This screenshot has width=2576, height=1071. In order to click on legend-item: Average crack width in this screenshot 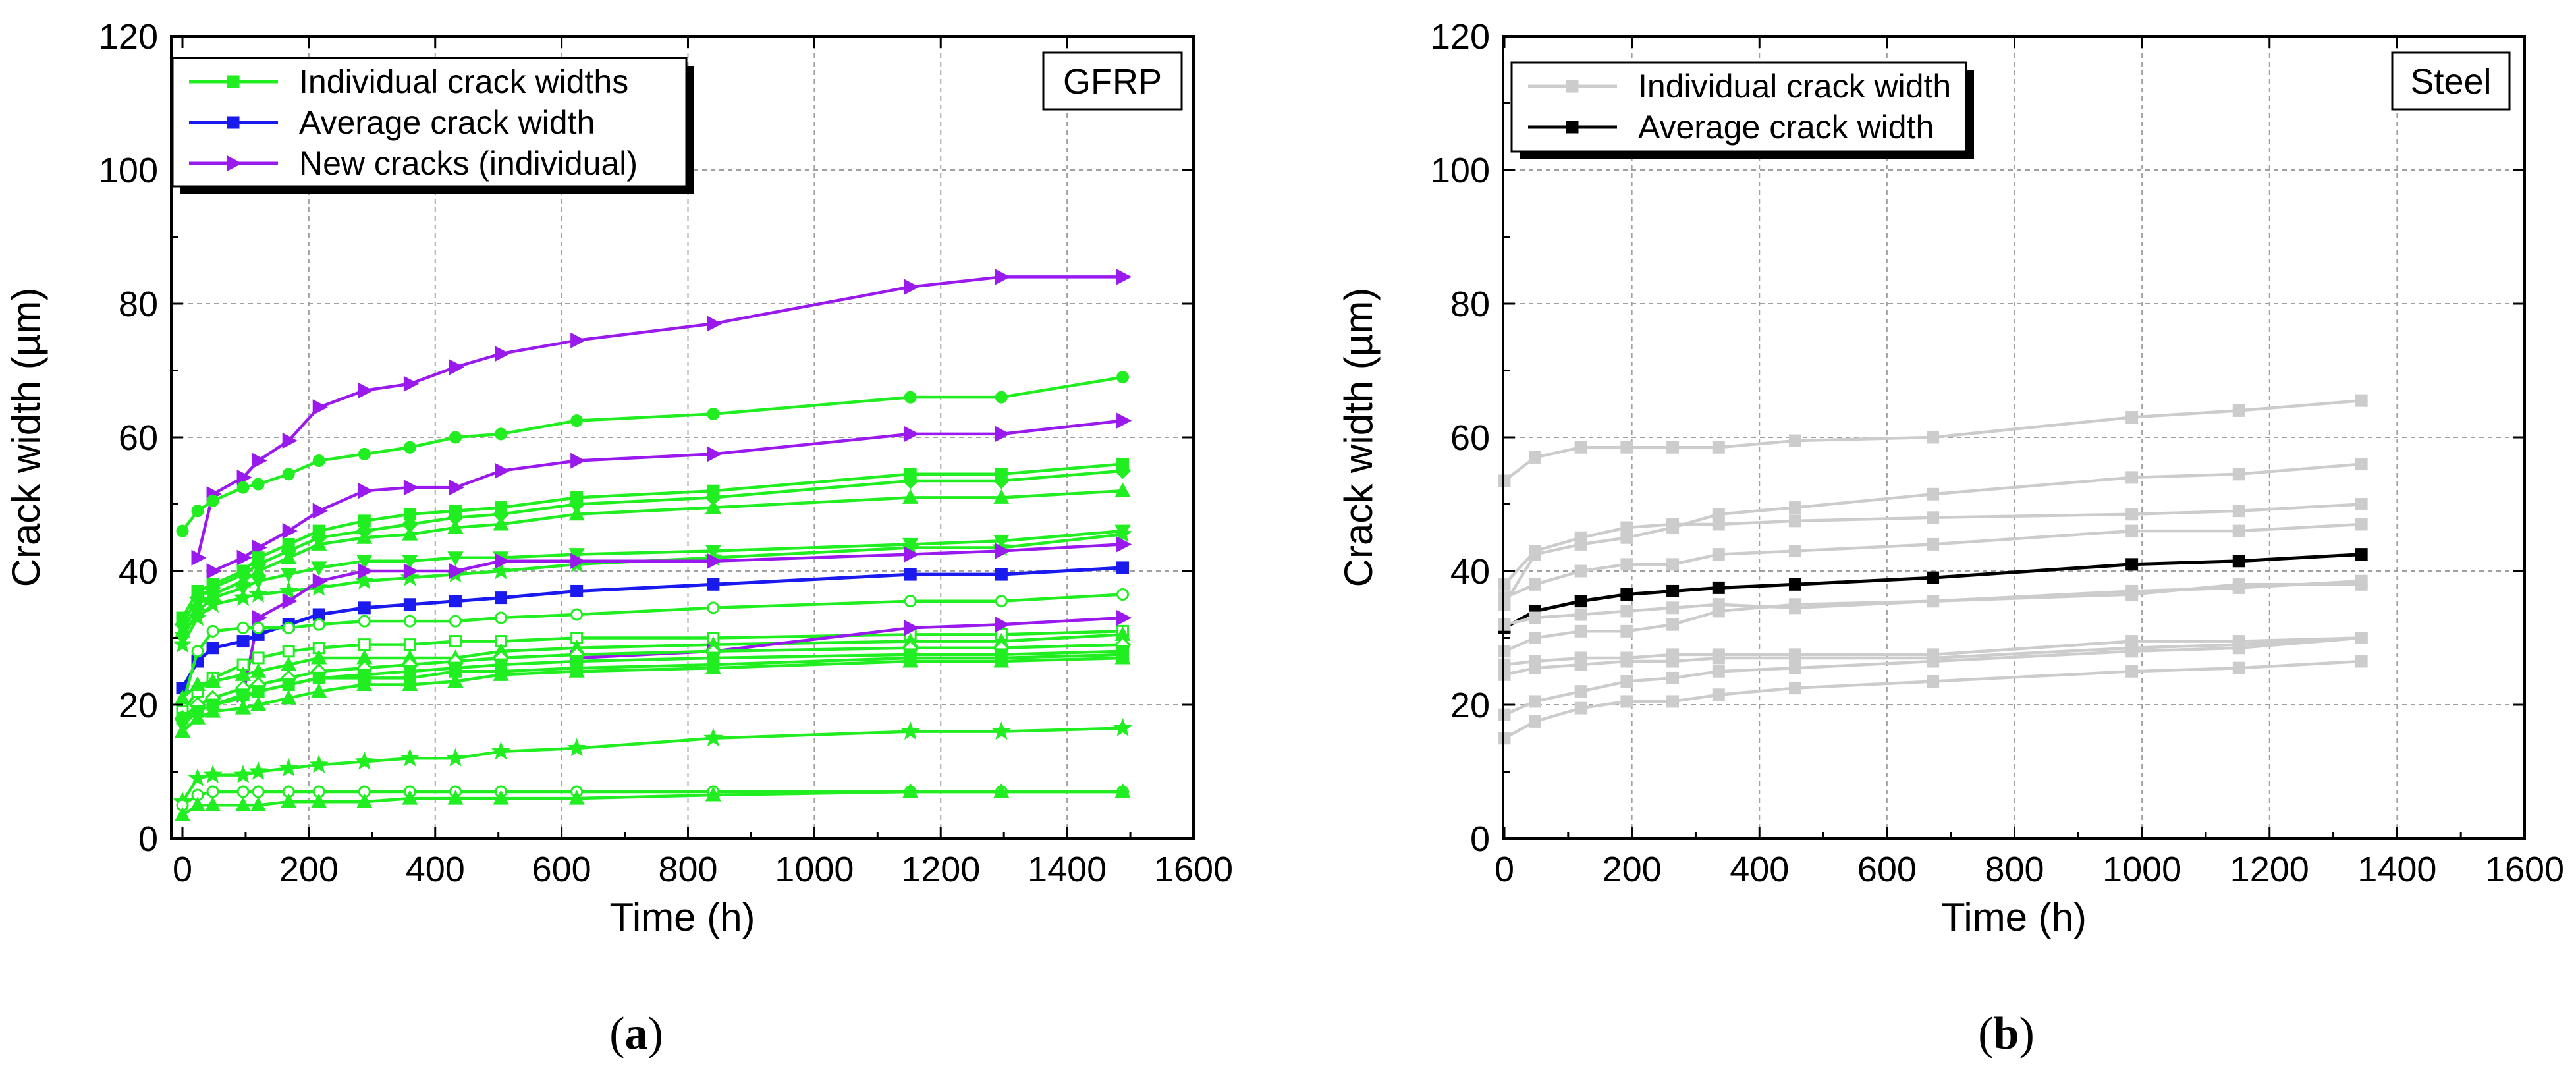, I will do `click(392, 122)`.